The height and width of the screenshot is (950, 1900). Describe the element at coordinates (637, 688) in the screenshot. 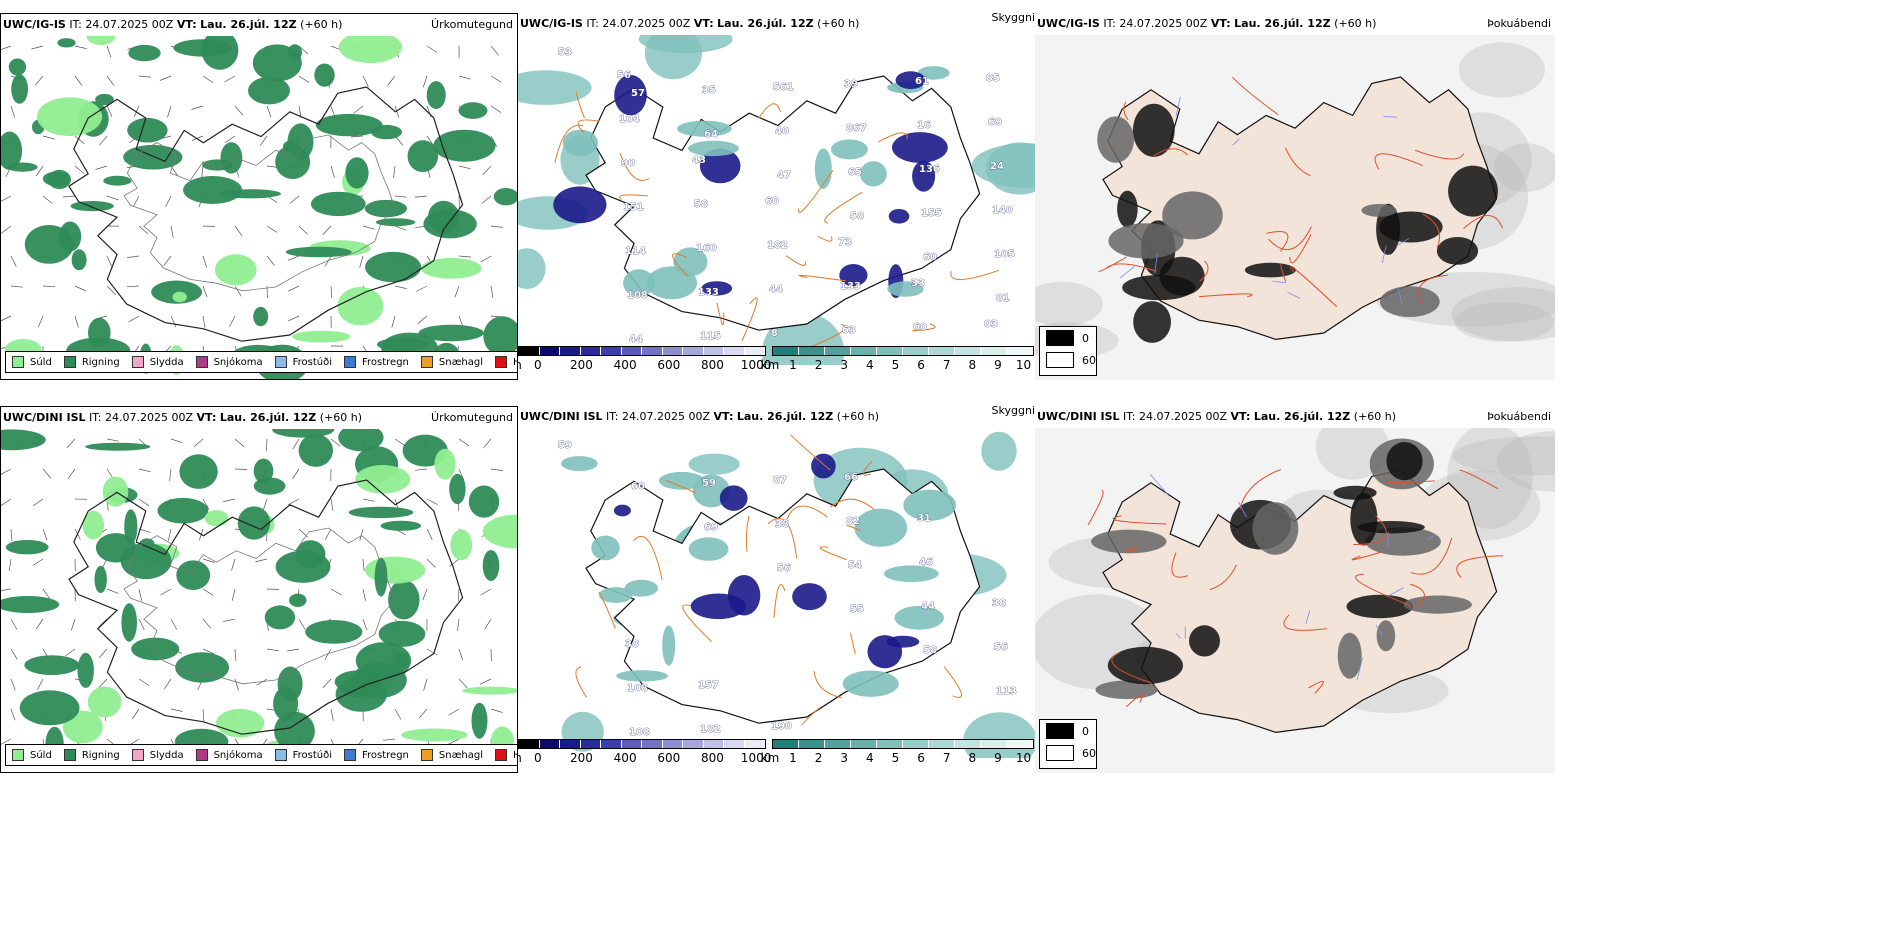

I see `visibility-value-label: 108` at that location.